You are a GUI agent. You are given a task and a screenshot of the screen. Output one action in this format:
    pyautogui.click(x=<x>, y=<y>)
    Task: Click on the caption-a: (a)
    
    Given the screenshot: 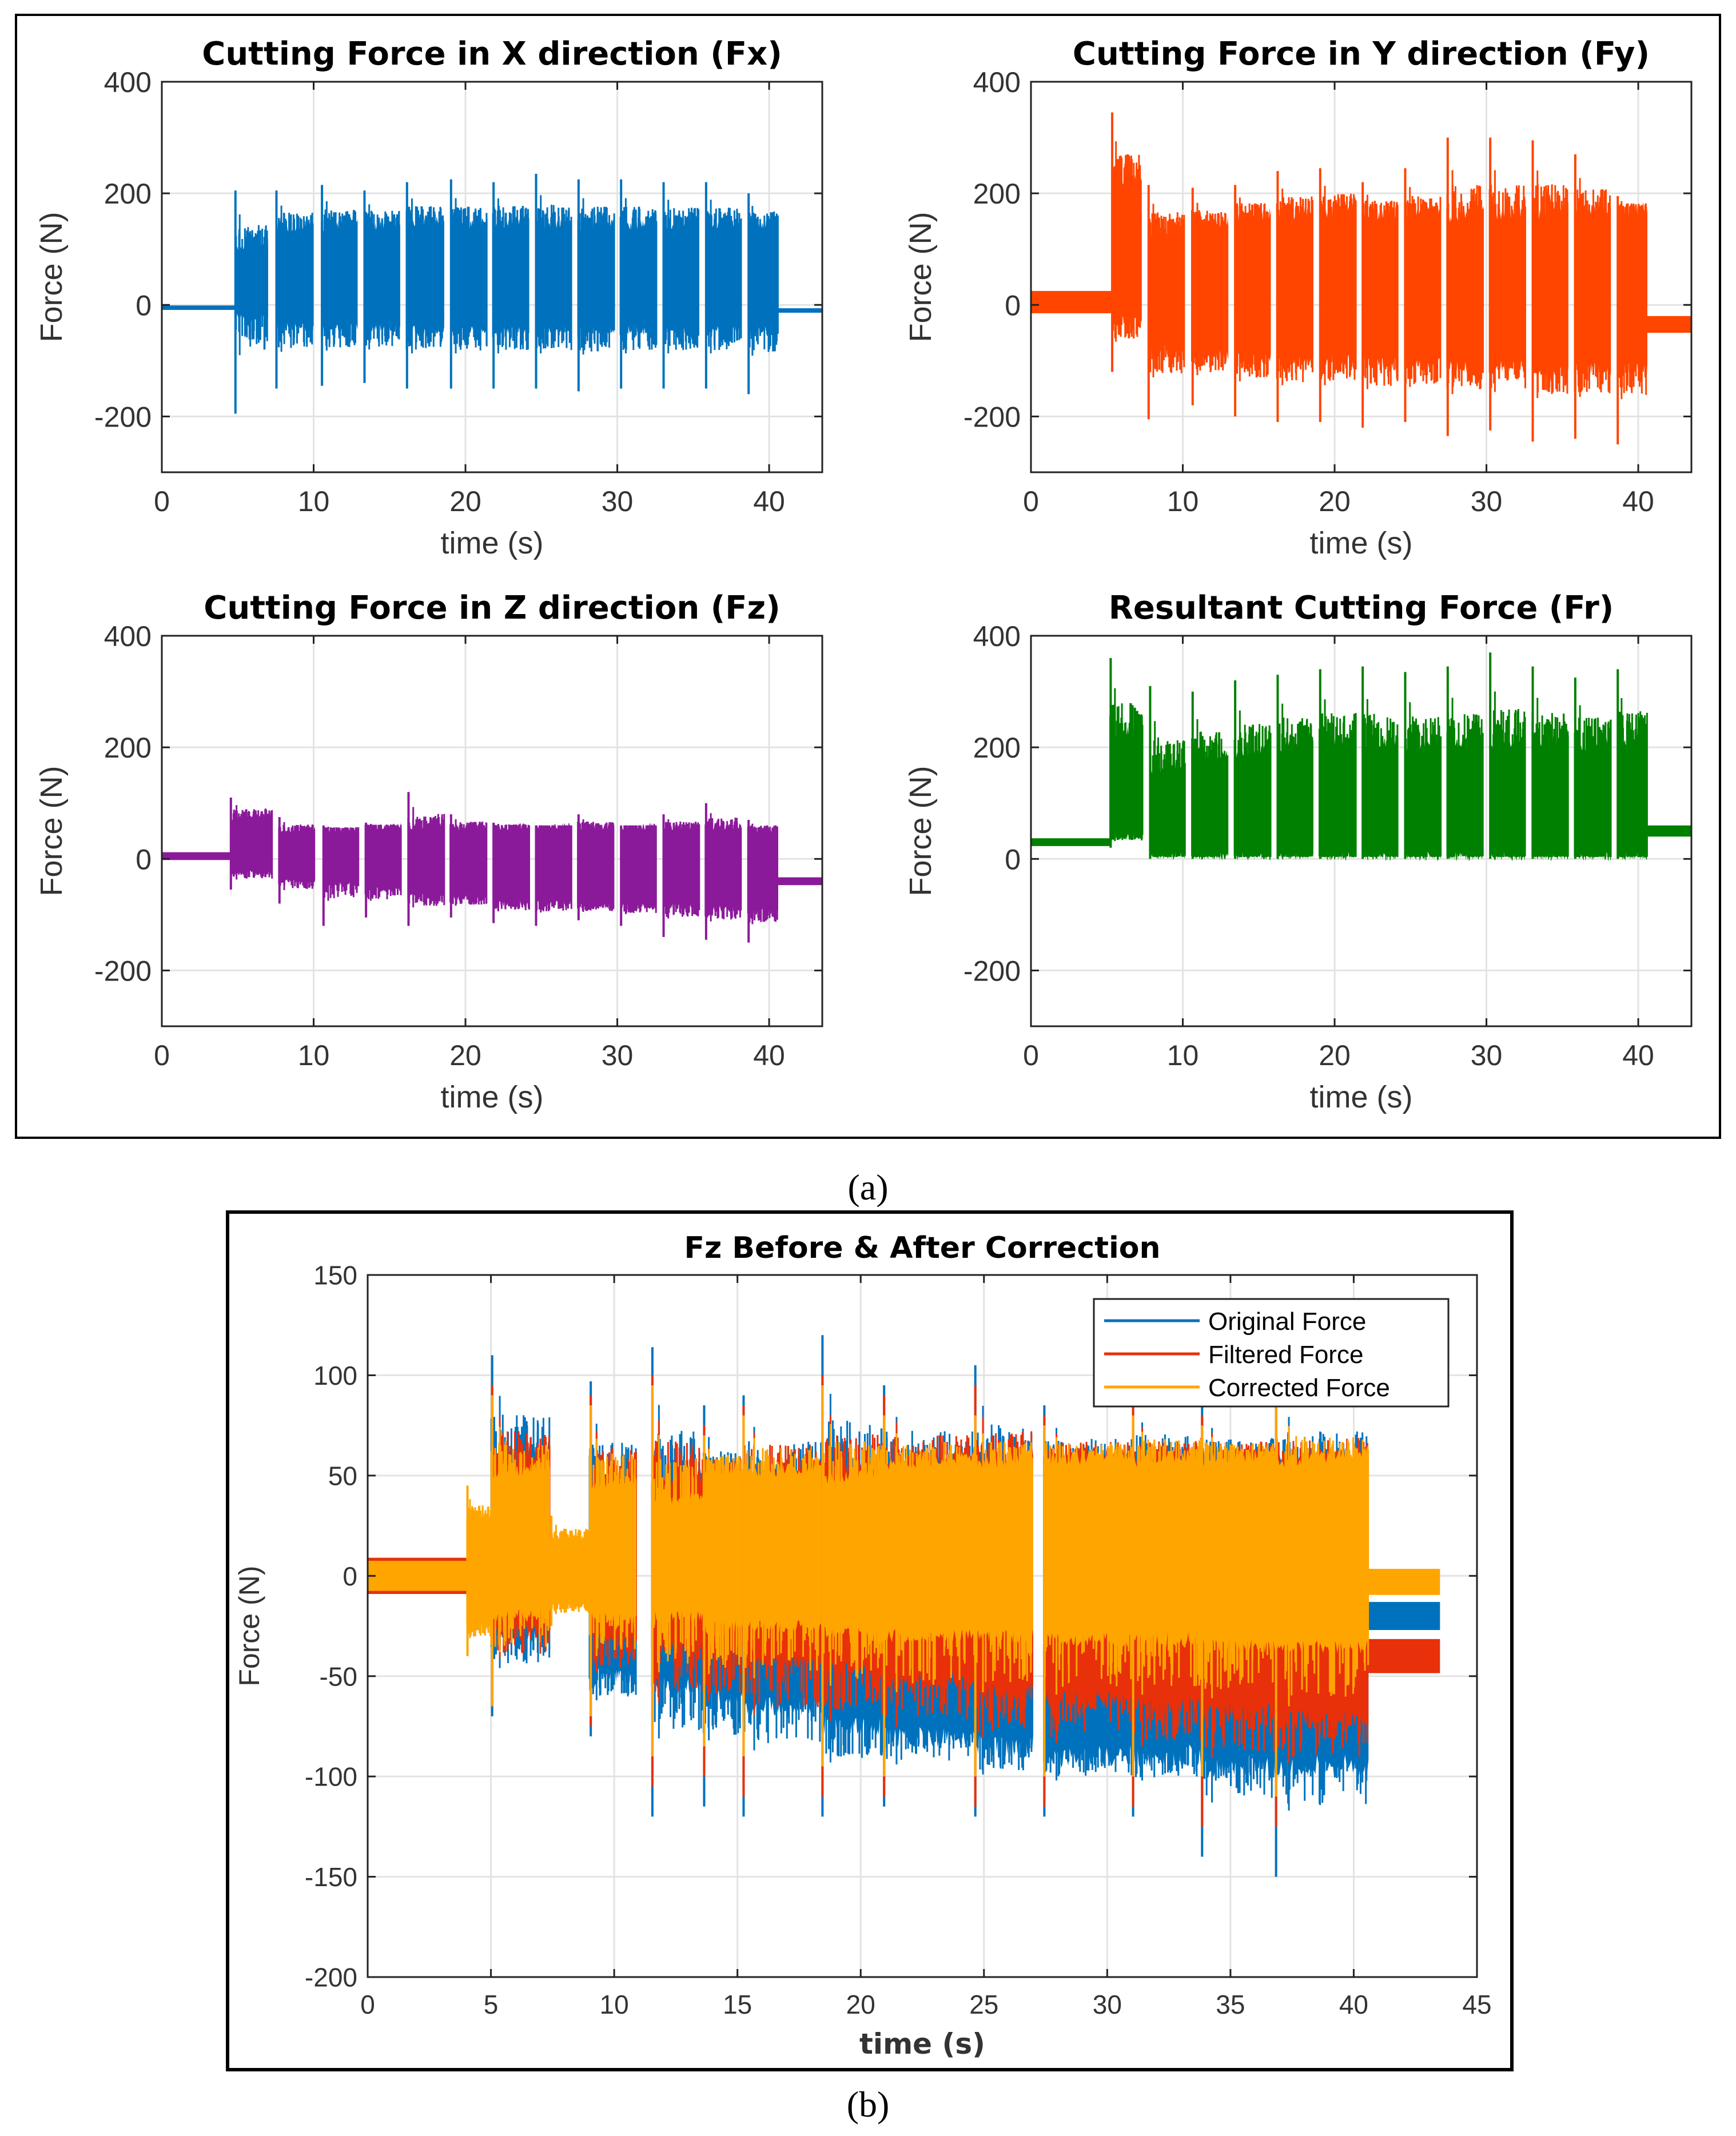 What is the action you would take?
    pyautogui.click(x=867, y=1187)
    